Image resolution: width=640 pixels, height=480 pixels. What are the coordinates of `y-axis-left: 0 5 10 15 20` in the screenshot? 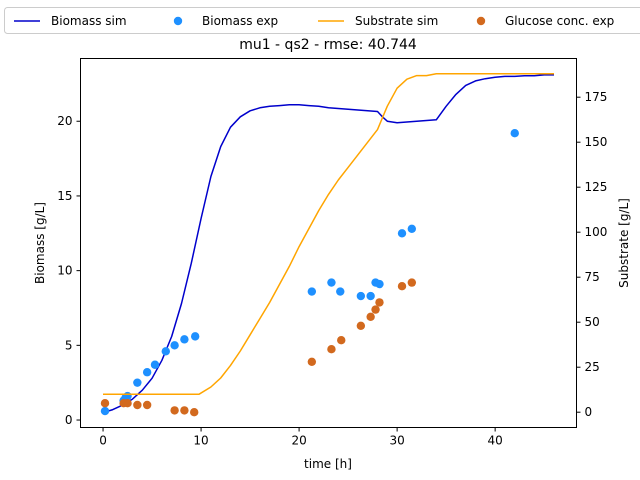 It's located at (69, 270).